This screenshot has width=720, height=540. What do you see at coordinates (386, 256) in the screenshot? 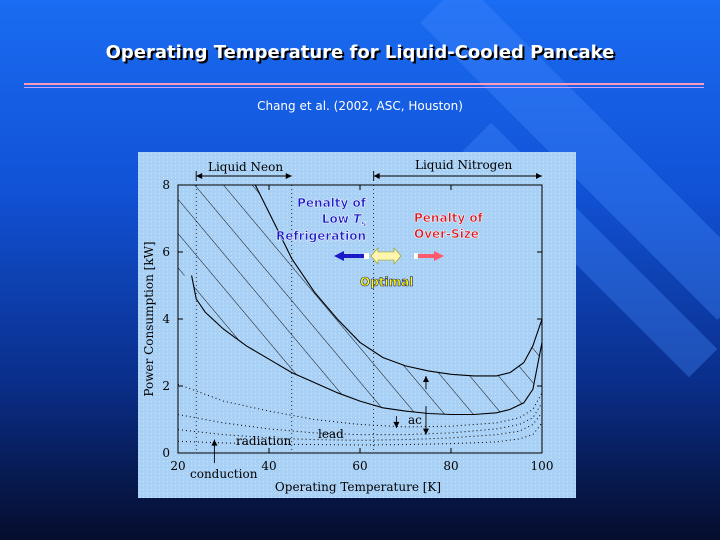
I see `optimal-double-arrow` at bounding box center [386, 256].